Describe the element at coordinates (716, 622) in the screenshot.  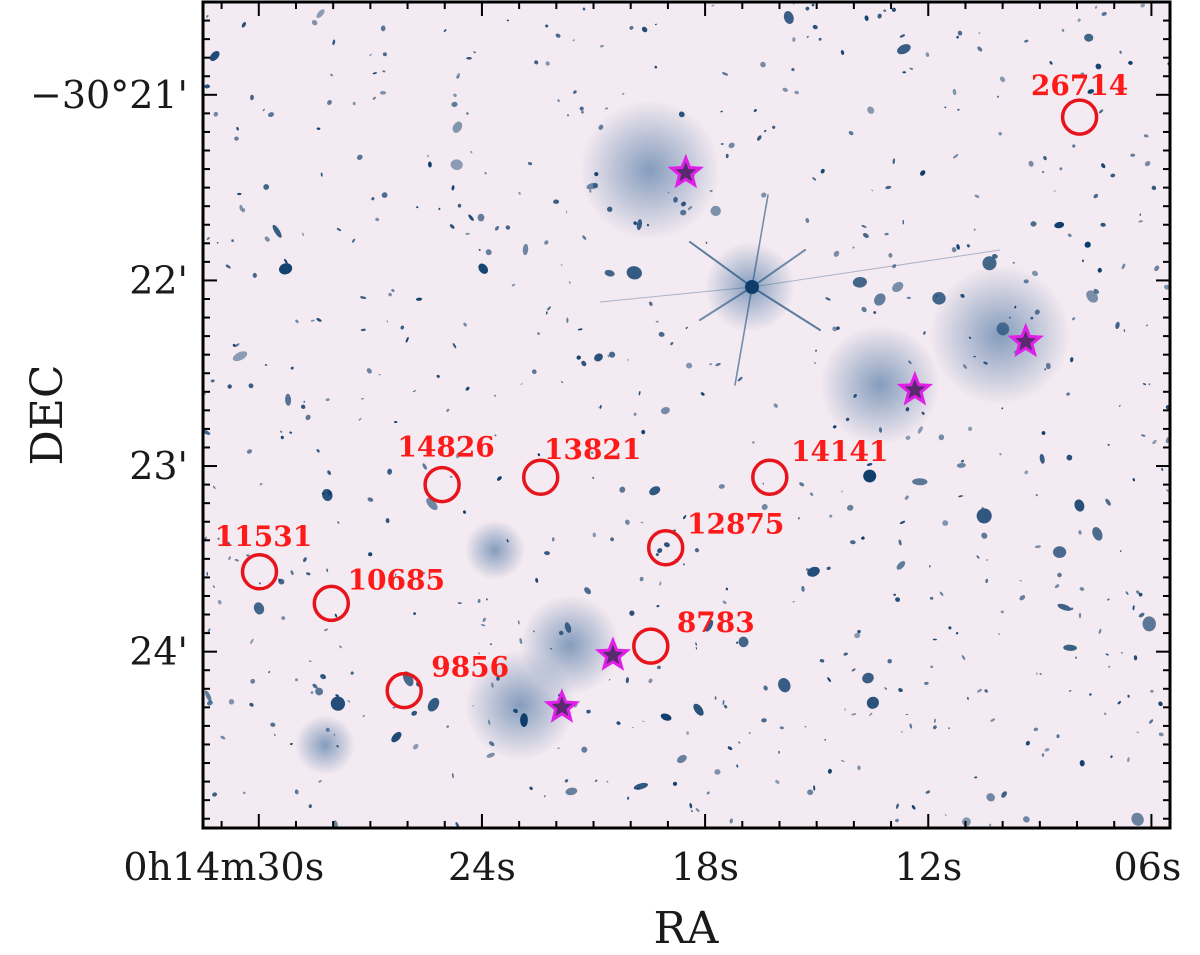
I see `source-label-8783: 8783` at that location.